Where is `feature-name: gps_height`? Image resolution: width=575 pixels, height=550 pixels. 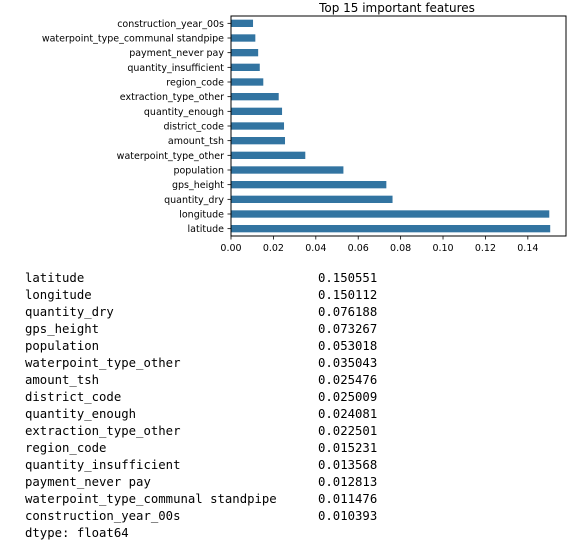
feature-name: gps_height is located at coordinates (62, 329).